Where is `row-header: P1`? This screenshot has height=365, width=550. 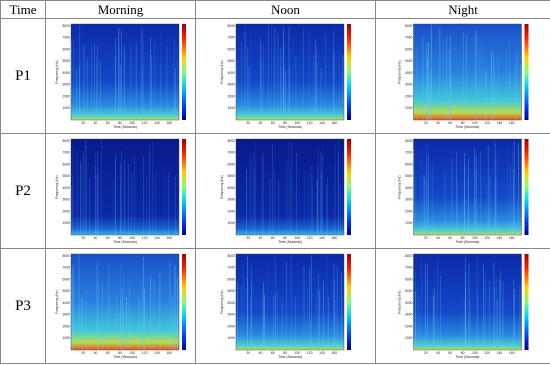
row-header: P1 is located at coordinates (23, 76).